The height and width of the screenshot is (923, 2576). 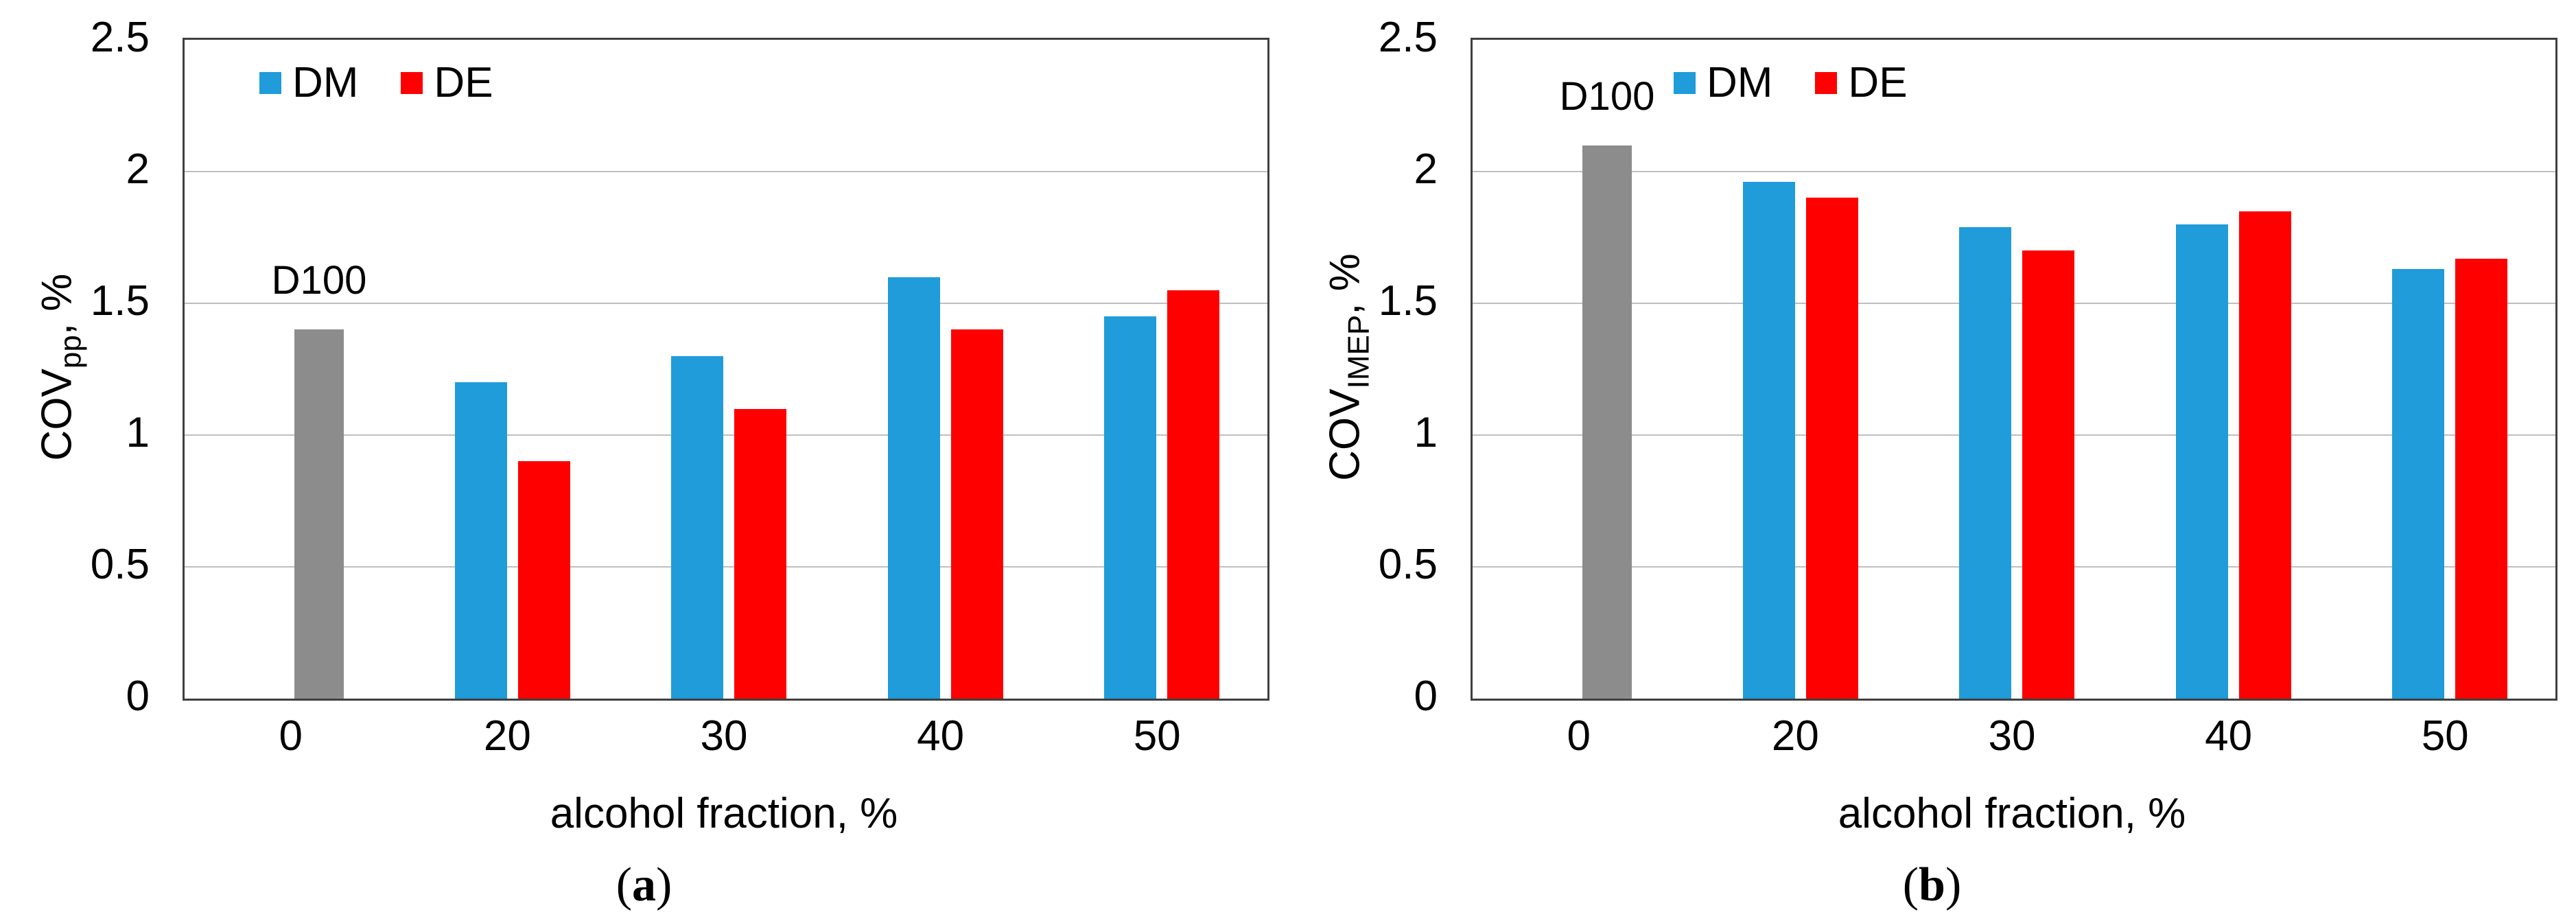 I want to click on y-axis-title-subscript: IMEP, so click(x=1359, y=352).